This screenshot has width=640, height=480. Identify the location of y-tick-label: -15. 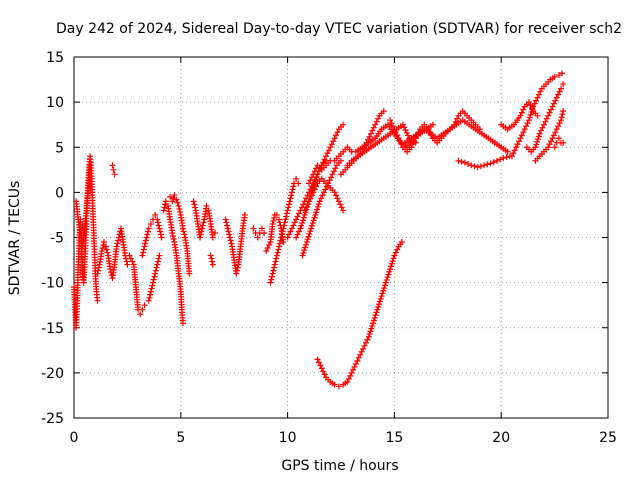
(52, 329).